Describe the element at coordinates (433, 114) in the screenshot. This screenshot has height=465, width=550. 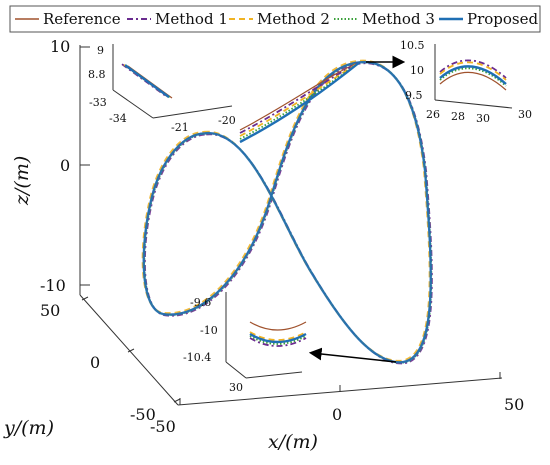
I see `inset-tr-tick-26: 26` at that location.